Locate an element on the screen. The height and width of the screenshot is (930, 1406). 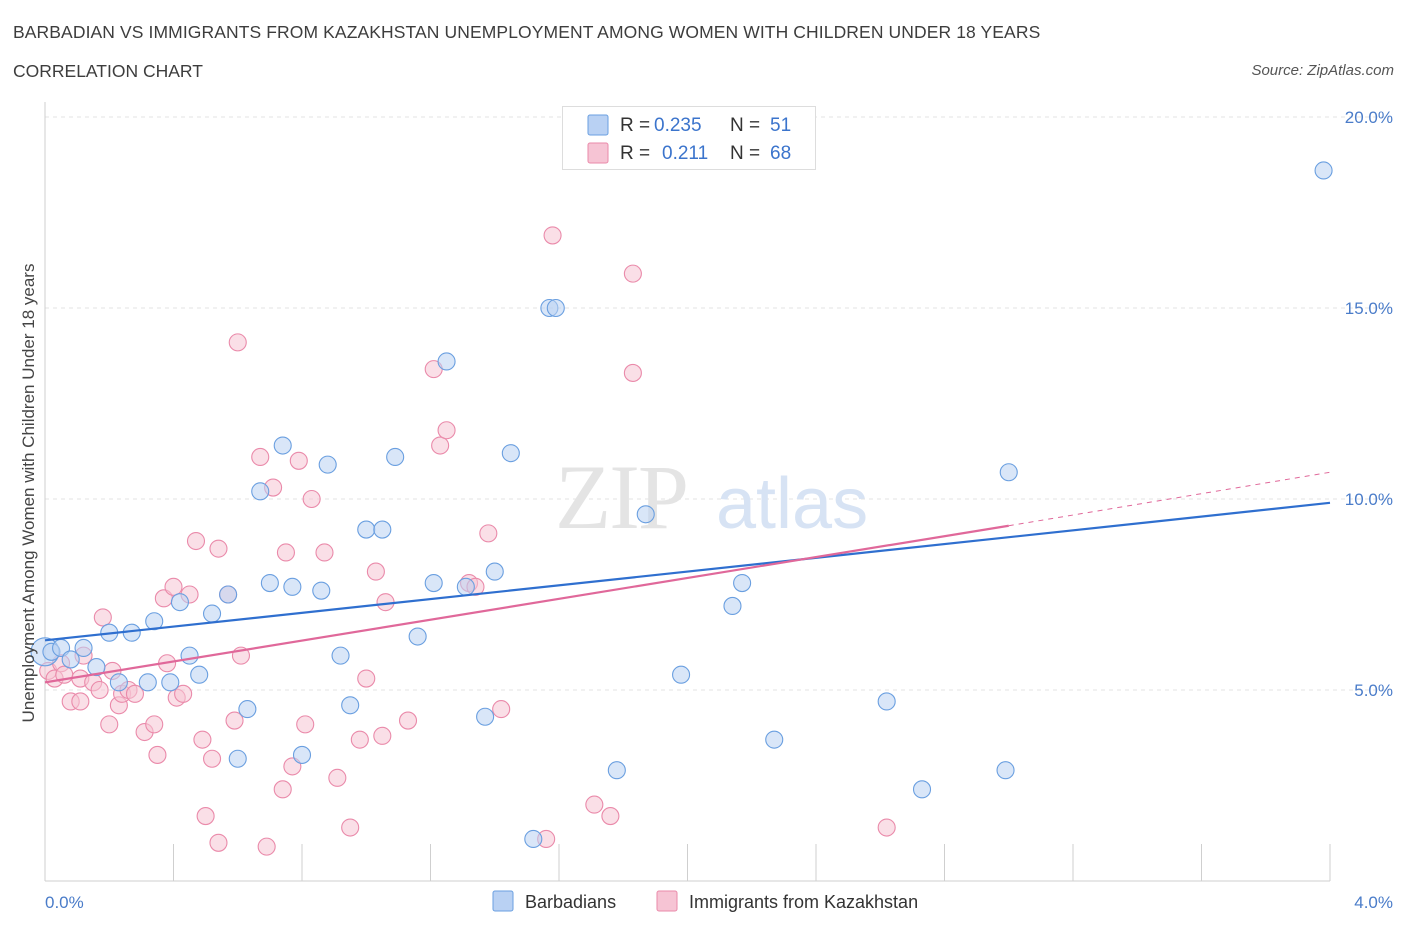
barbadians-trend-line is located at coordinates (687, 571).